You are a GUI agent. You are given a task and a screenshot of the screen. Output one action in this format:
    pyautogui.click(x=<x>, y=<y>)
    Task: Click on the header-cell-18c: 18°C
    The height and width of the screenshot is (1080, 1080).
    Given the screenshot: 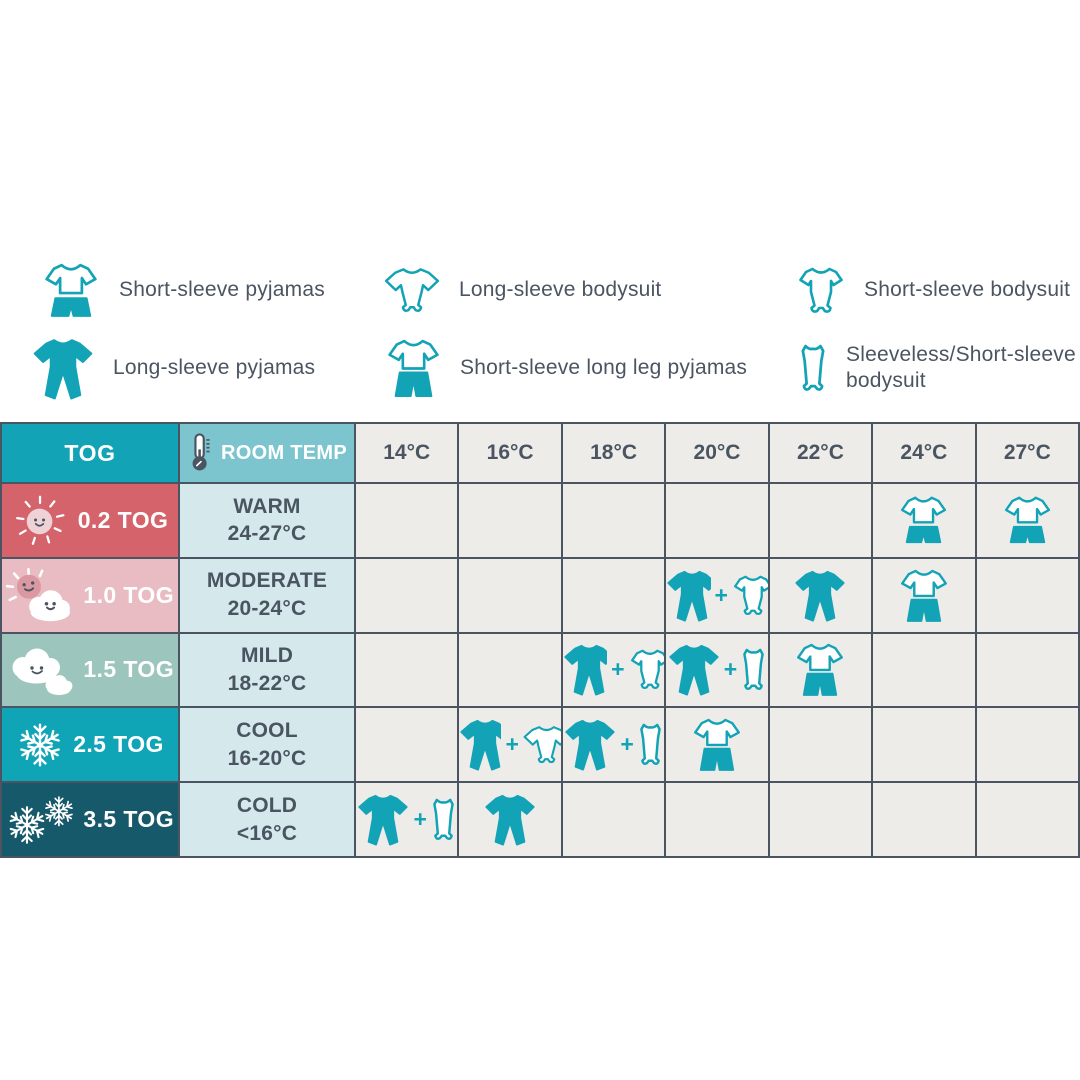 What is the action you would take?
    pyautogui.click(x=613, y=453)
    